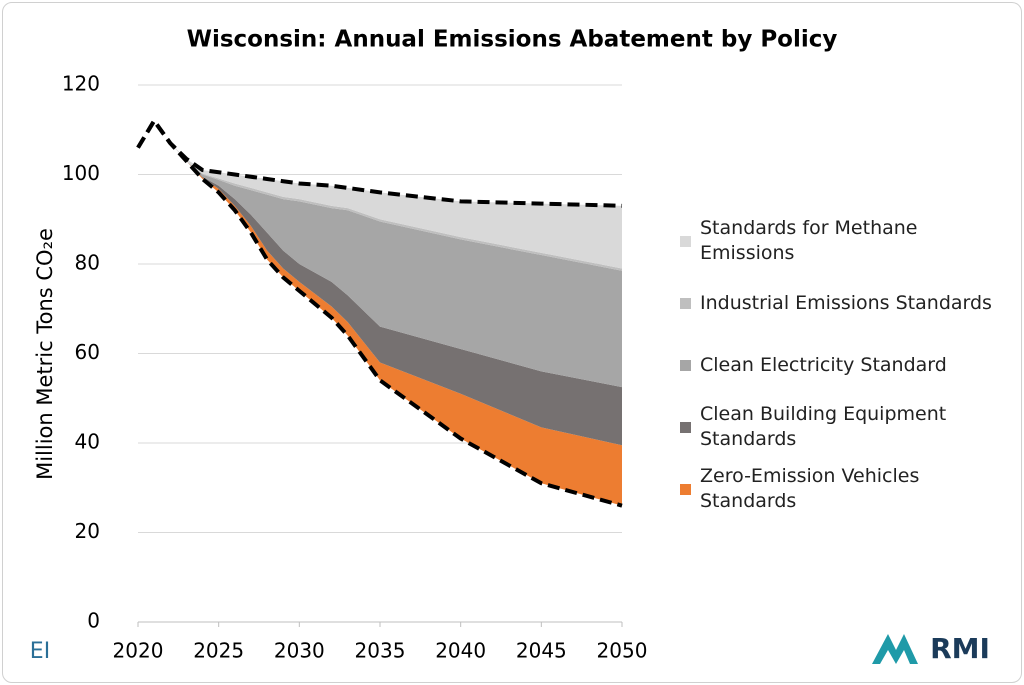 Image resolution: width=1024 pixels, height=685 pixels. What do you see at coordinates (45, 354) in the screenshot?
I see `y-axis-label: Million Metric Tons CO₂e` at bounding box center [45, 354].